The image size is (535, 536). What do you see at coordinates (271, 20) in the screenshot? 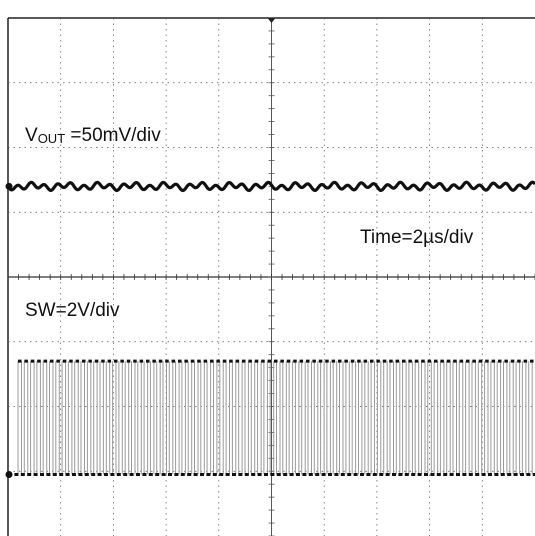
I see `trigger-marker` at bounding box center [271, 20].